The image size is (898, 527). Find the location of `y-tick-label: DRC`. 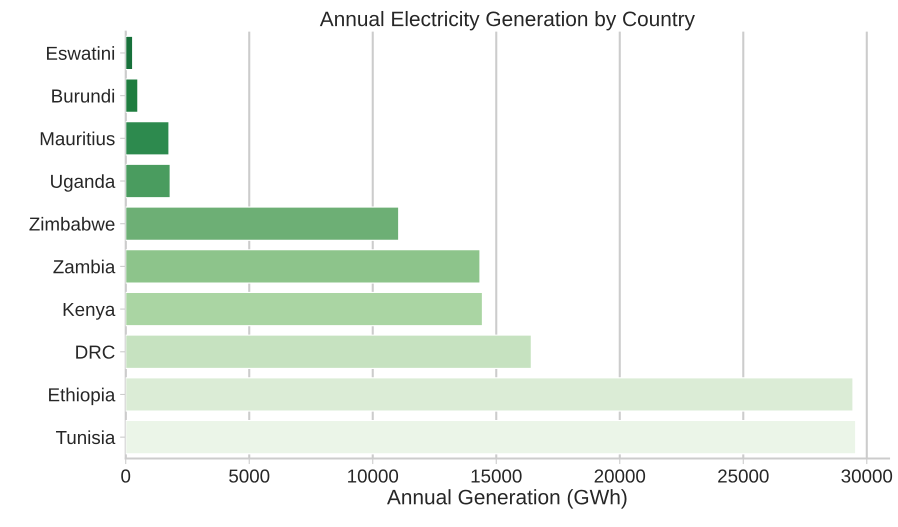

y-tick-label: DRC is located at coordinates (95, 352).